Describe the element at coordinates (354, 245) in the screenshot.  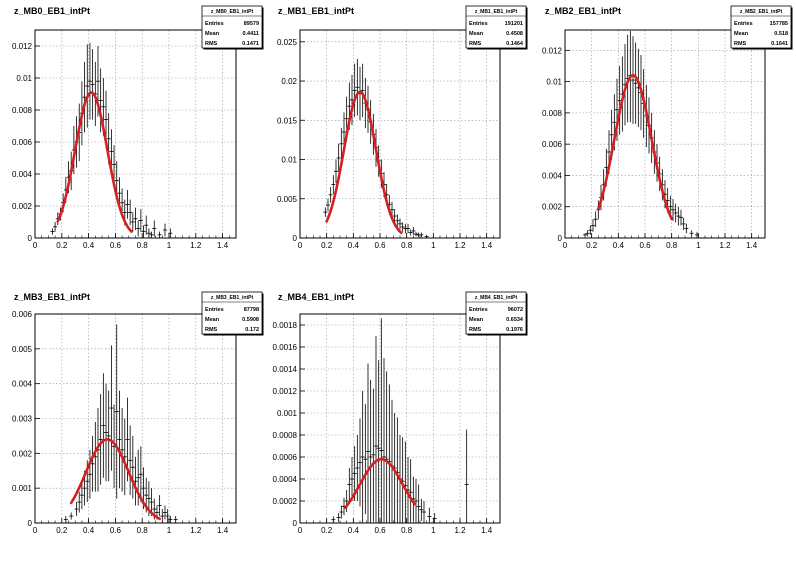
I see `x-tick-label: 0.4` at that location.